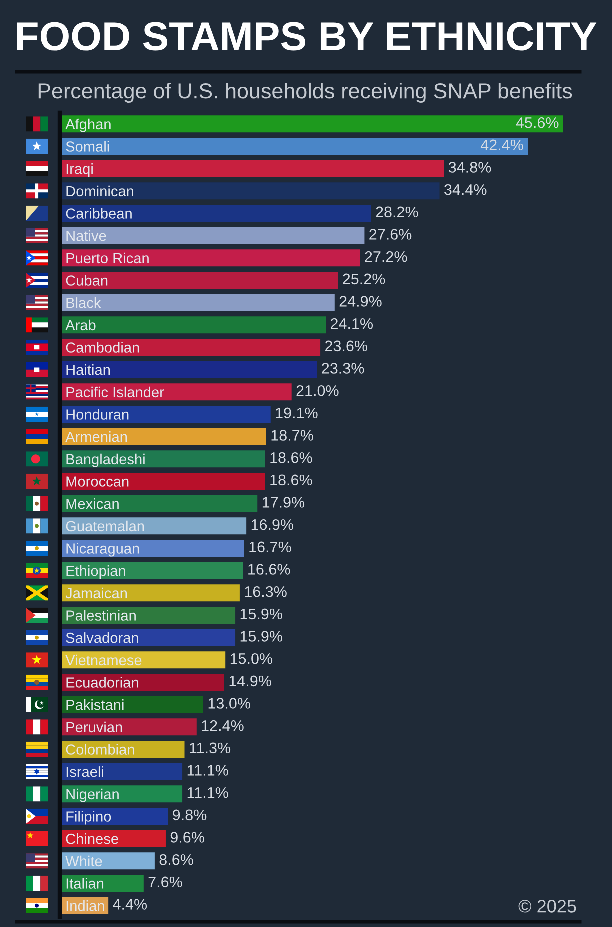  I want to click on y-tick-label: Nicaraguan, so click(103, 550).